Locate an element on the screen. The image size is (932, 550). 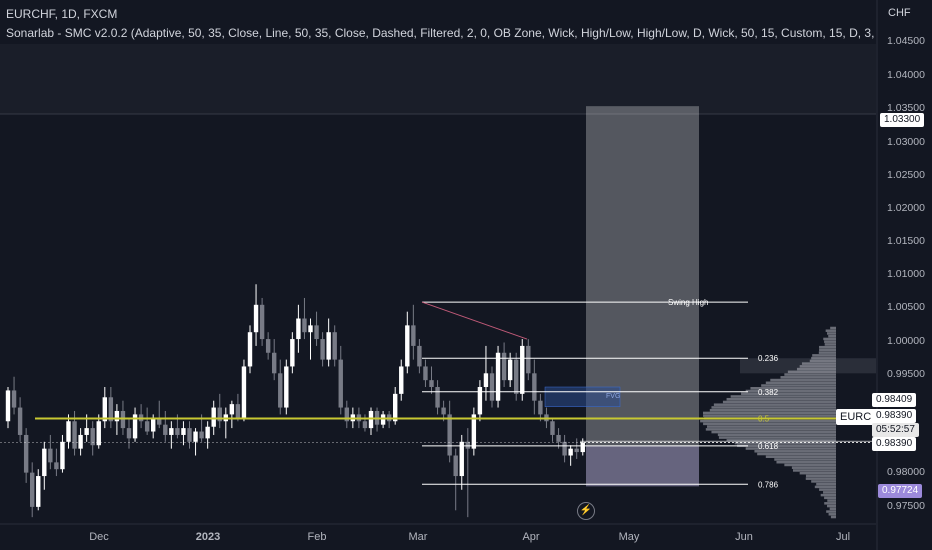
fib-label: 0.5 is located at coordinates (764, 419).